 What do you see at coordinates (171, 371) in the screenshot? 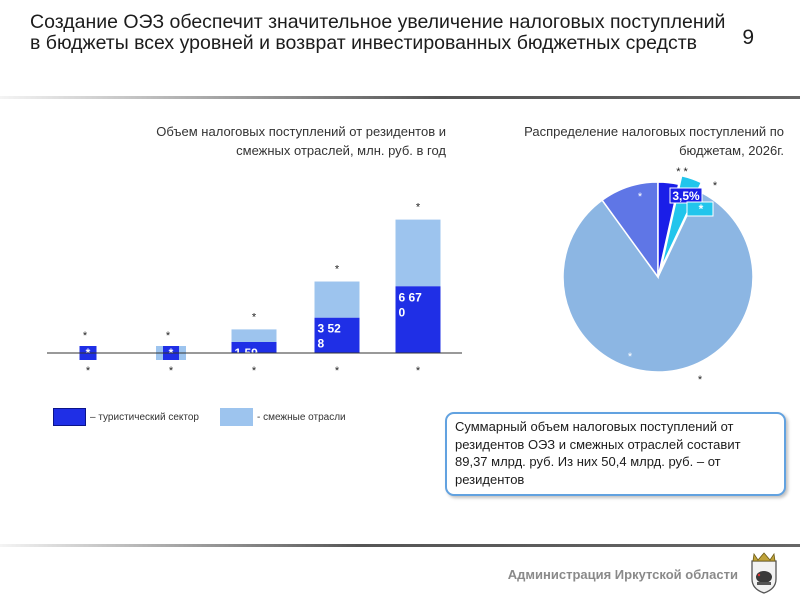
I see `x-tick-label-1: *` at bounding box center [171, 371].